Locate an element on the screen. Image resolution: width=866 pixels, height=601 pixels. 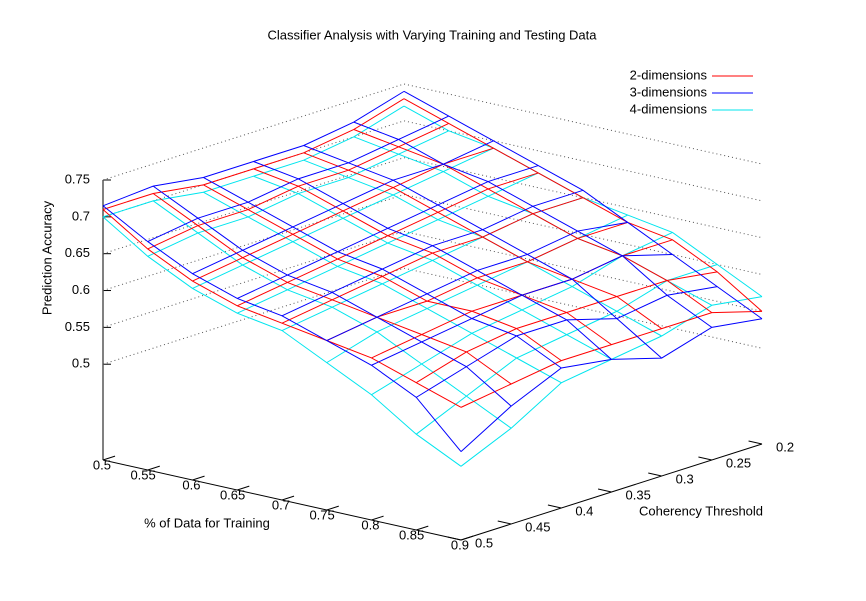
y-axis-label: Coherency Threshold is located at coordinates (701, 510).